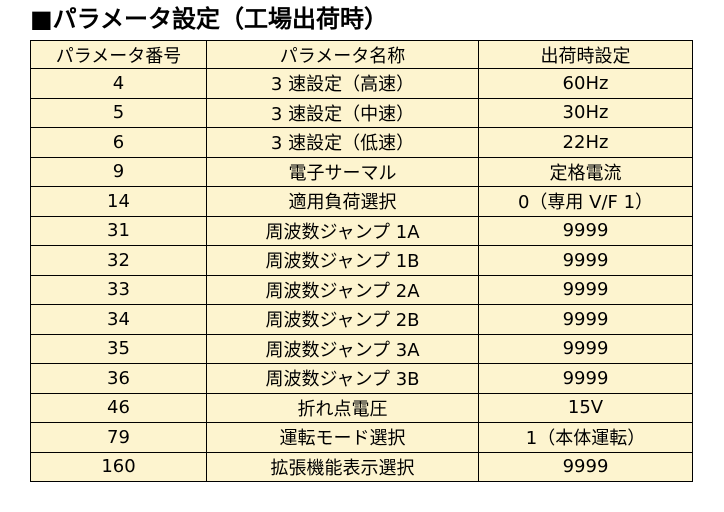 The height and width of the screenshot is (512, 724). What do you see at coordinates (342, 171) in the screenshot?
I see `table-cell: 電子サーマル` at bounding box center [342, 171].